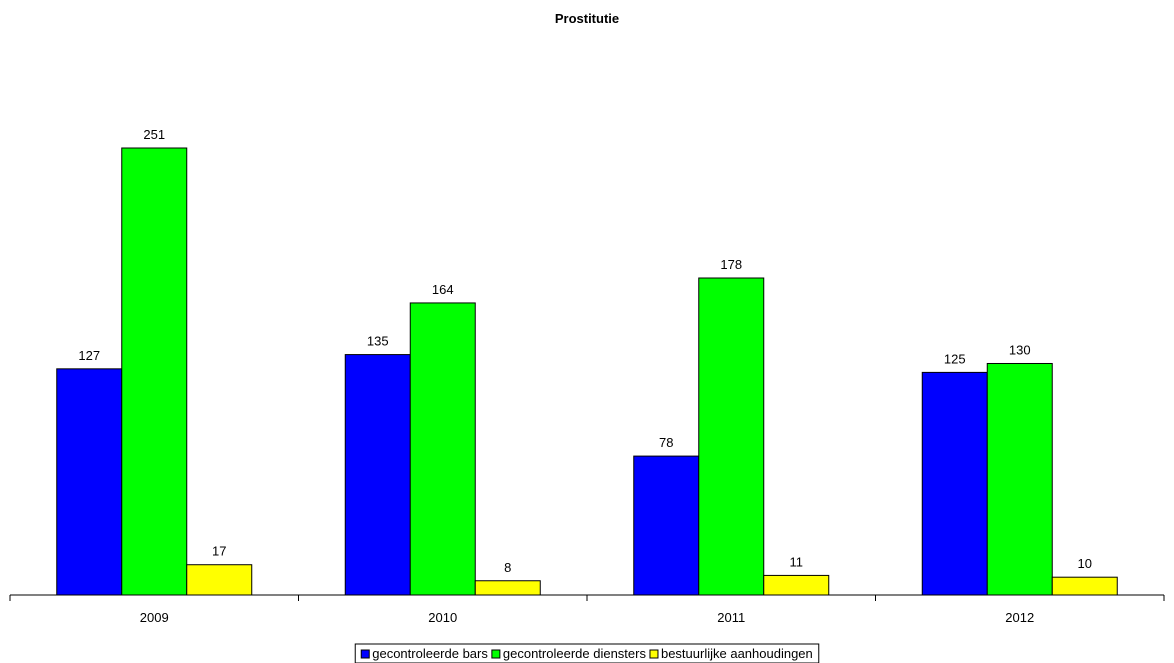 The width and height of the screenshot is (1174, 663). What do you see at coordinates (443, 289) in the screenshot?
I see `data-label-2010-2: 164` at bounding box center [443, 289].